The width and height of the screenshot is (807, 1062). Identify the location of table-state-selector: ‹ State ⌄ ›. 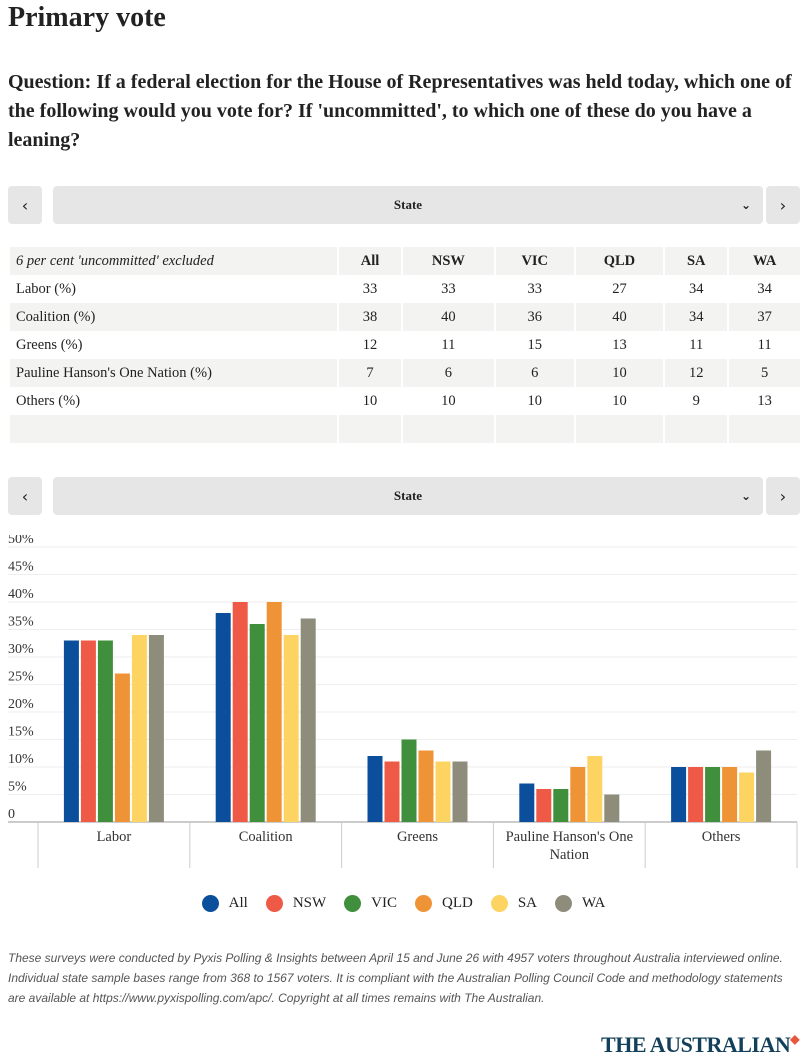
(404, 205).